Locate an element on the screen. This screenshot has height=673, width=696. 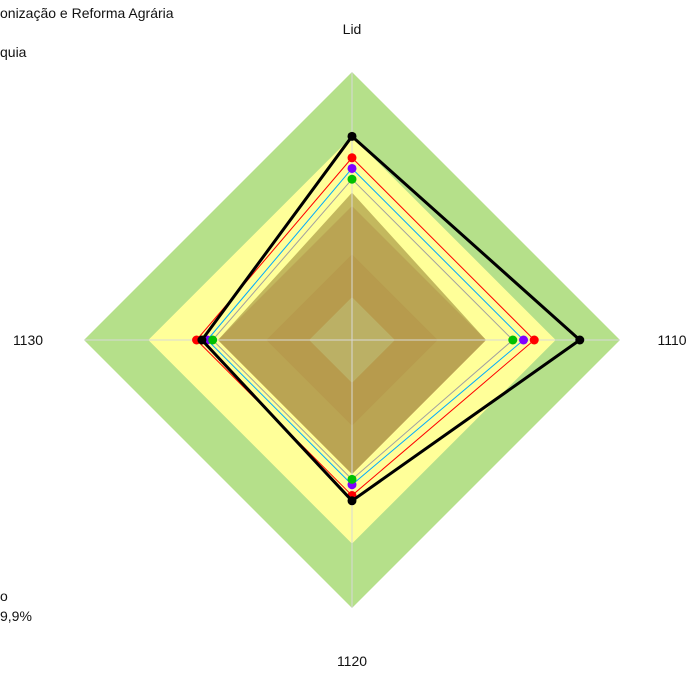
axis-label-3: 1130 is located at coordinates (28, 340).